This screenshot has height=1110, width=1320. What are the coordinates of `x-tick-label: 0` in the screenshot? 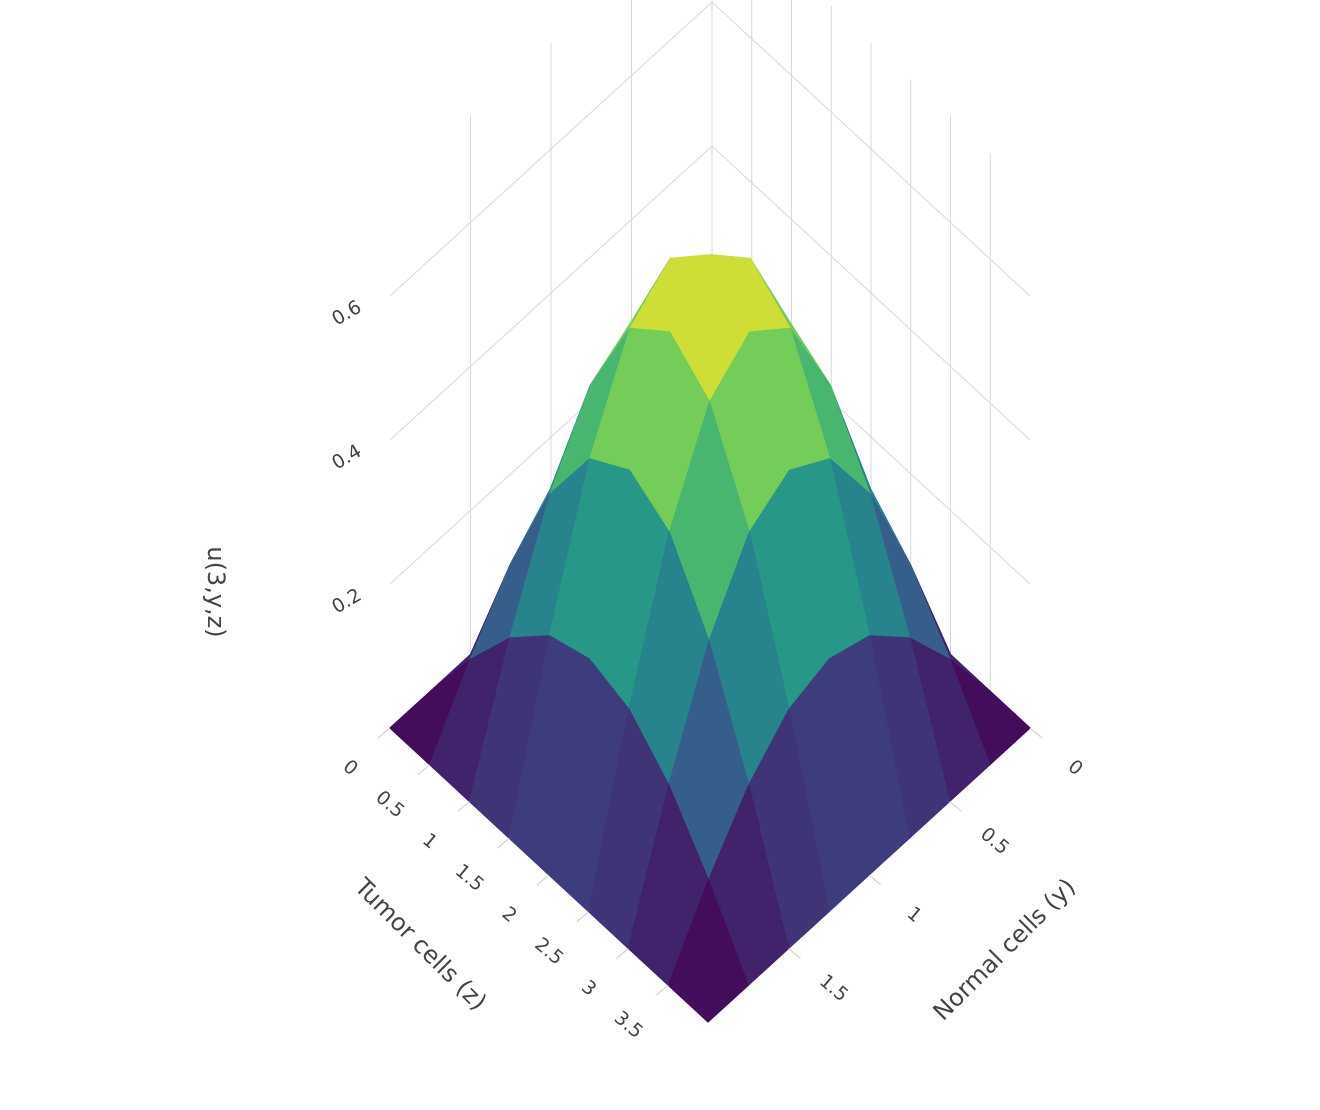 It's located at (1075, 767).